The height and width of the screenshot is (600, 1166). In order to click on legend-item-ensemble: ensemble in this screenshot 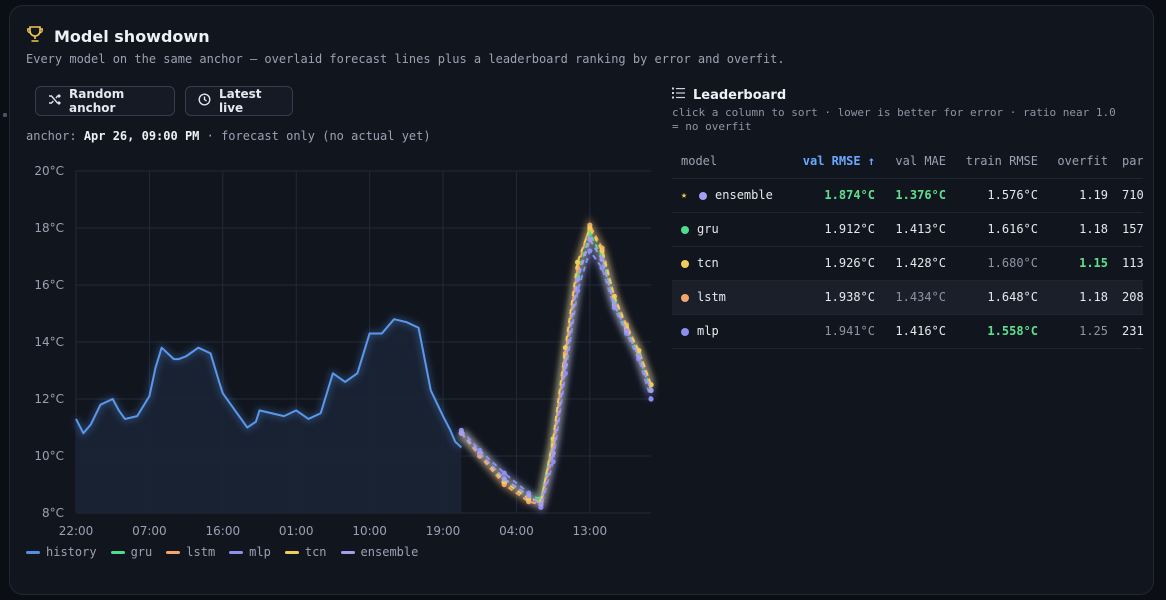, I will do `click(379, 552)`.